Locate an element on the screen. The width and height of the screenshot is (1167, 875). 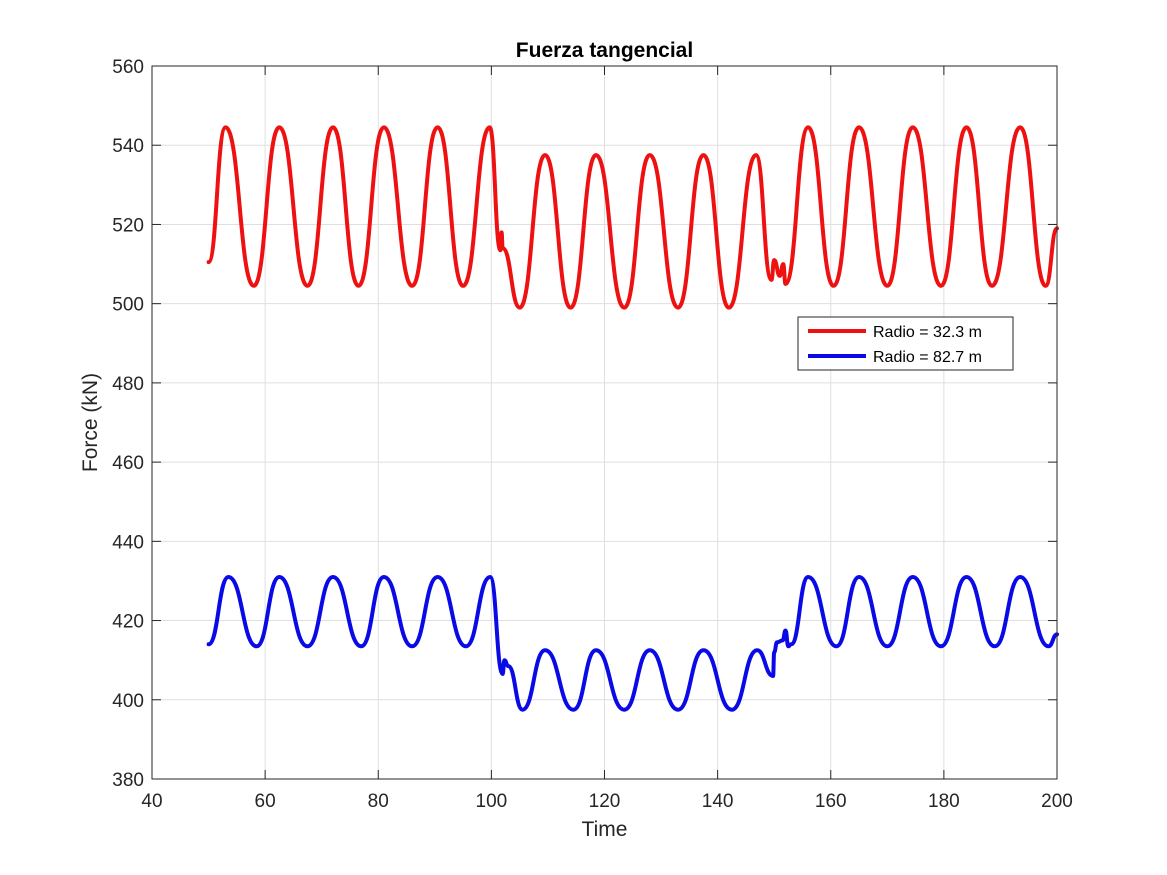
y-tick-label: 540 is located at coordinates (128, 146).